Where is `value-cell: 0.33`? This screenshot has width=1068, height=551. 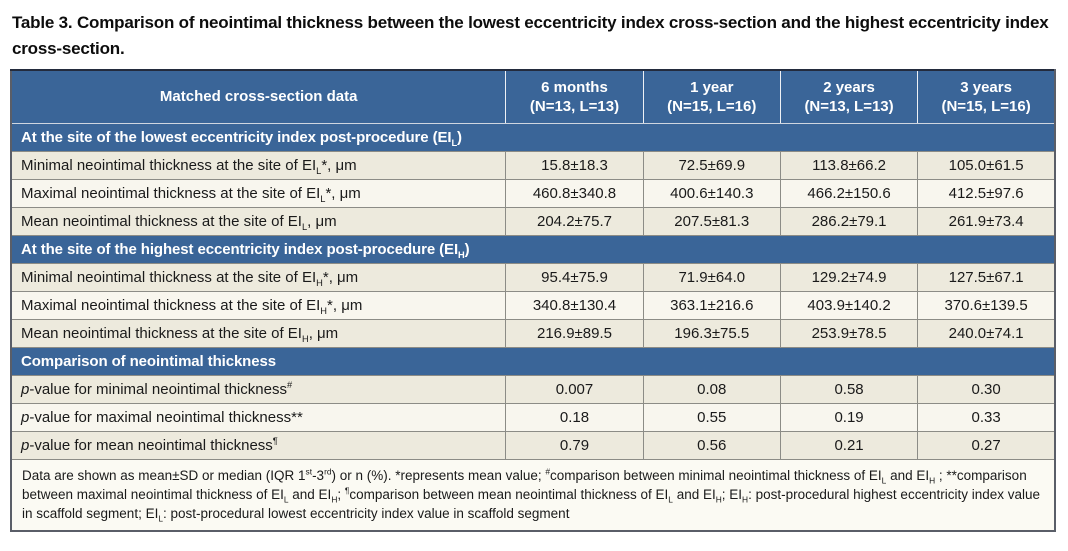
value-cell: 0.33 is located at coordinates (986, 417).